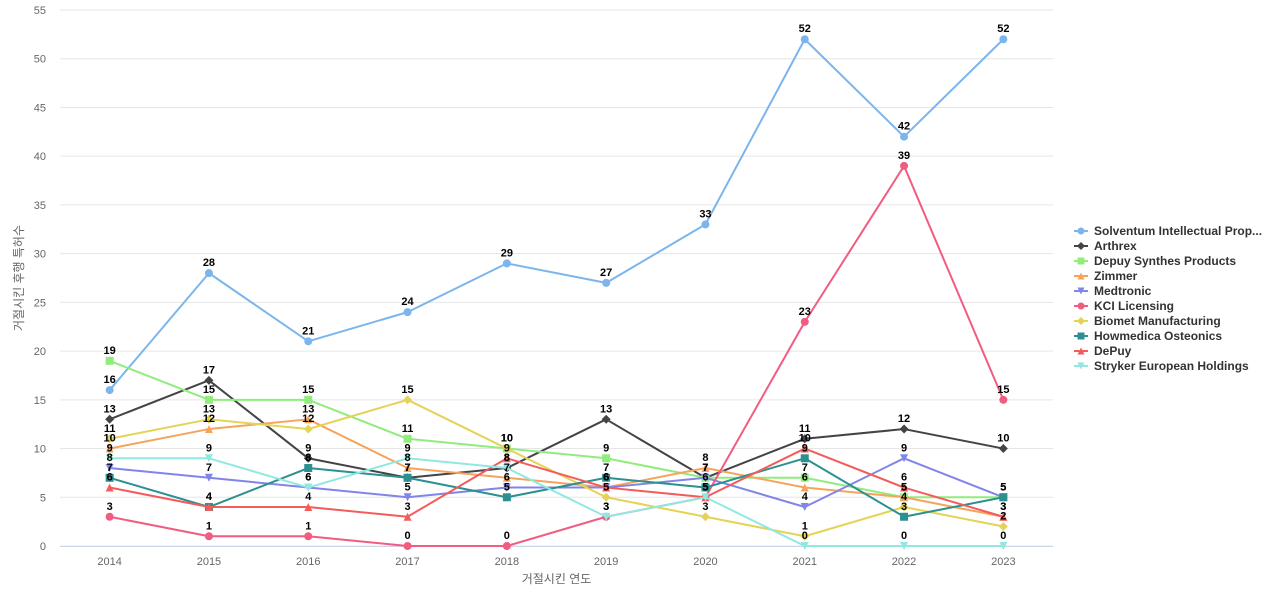  Describe the element at coordinates (1113, 291) in the screenshot. I see `legend-item: Medtronic` at that location.